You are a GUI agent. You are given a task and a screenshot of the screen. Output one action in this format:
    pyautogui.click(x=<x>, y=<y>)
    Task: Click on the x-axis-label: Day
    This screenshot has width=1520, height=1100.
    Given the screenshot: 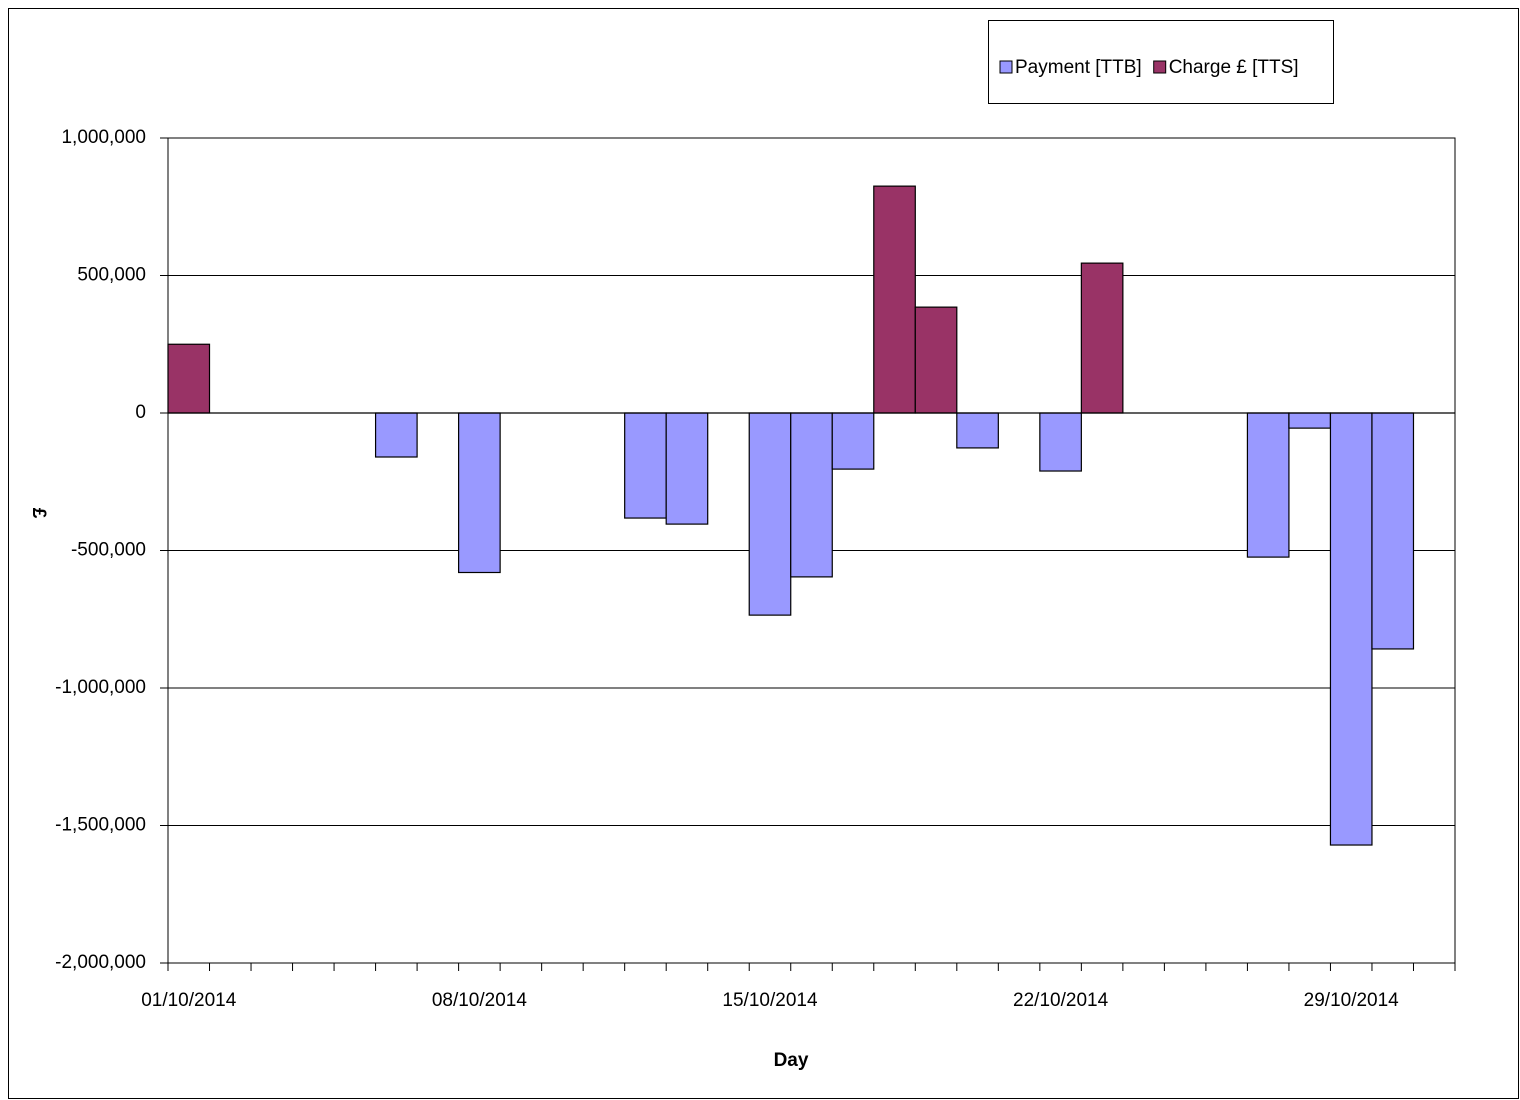 What is the action you would take?
    pyautogui.click(x=791, y=1060)
    